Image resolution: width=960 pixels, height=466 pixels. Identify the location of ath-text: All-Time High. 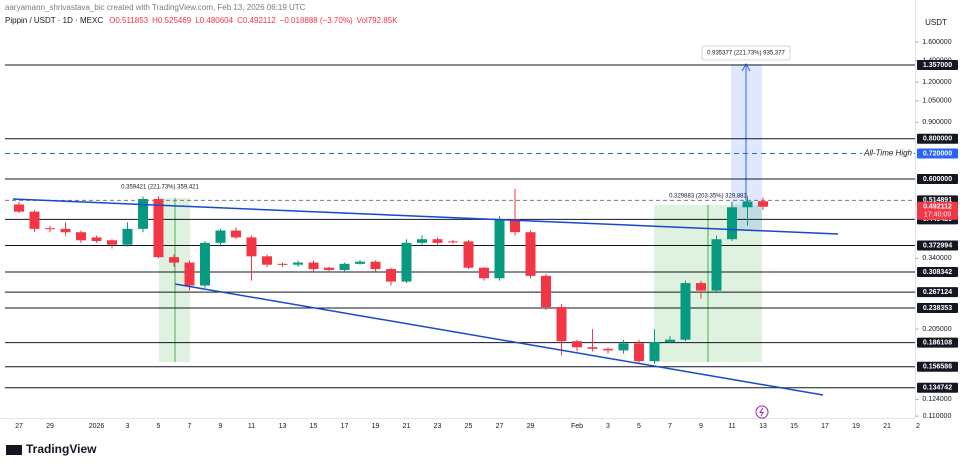
(887, 153).